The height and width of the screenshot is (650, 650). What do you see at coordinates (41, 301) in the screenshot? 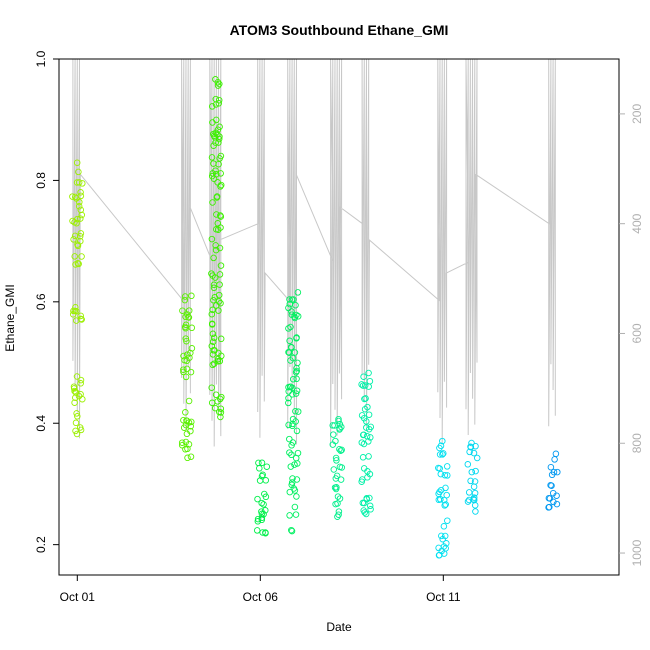
I see `y-tick-label: 0.6` at bounding box center [41, 301].